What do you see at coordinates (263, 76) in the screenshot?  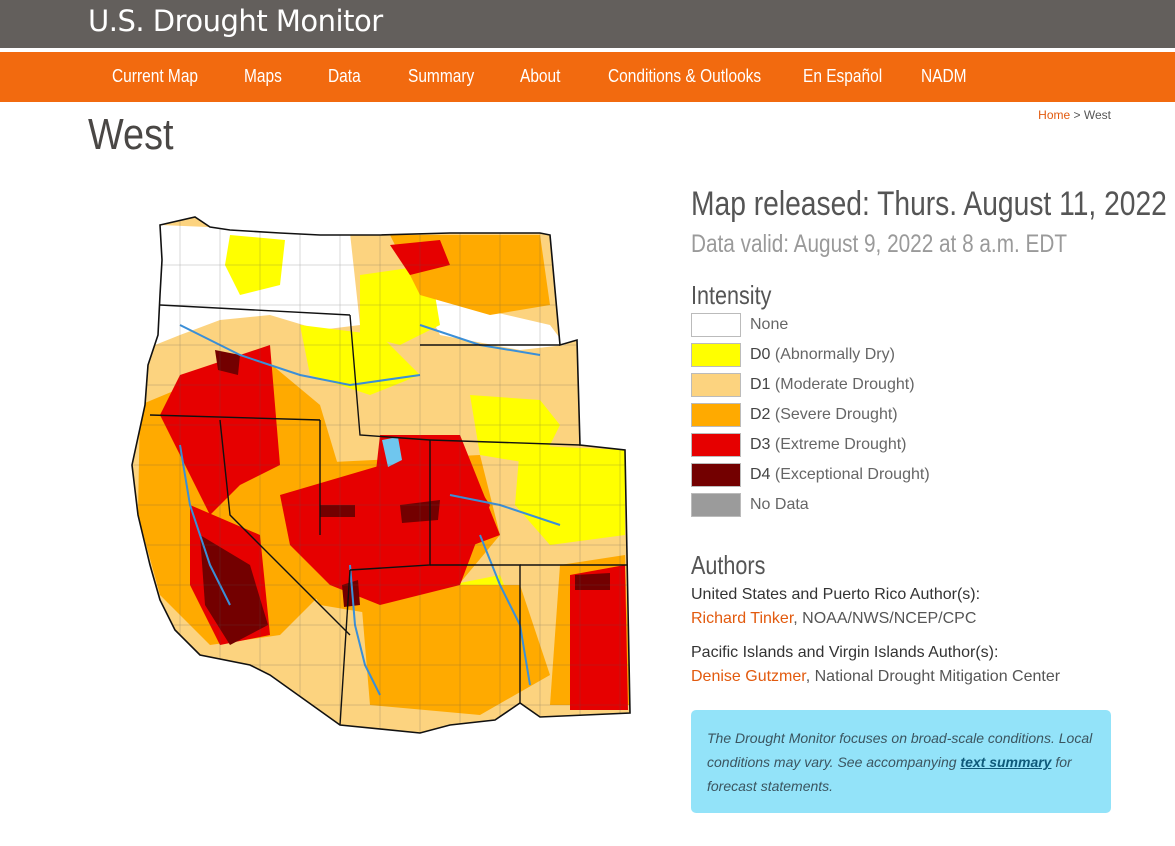 I see `nav-maps: Maps` at bounding box center [263, 76].